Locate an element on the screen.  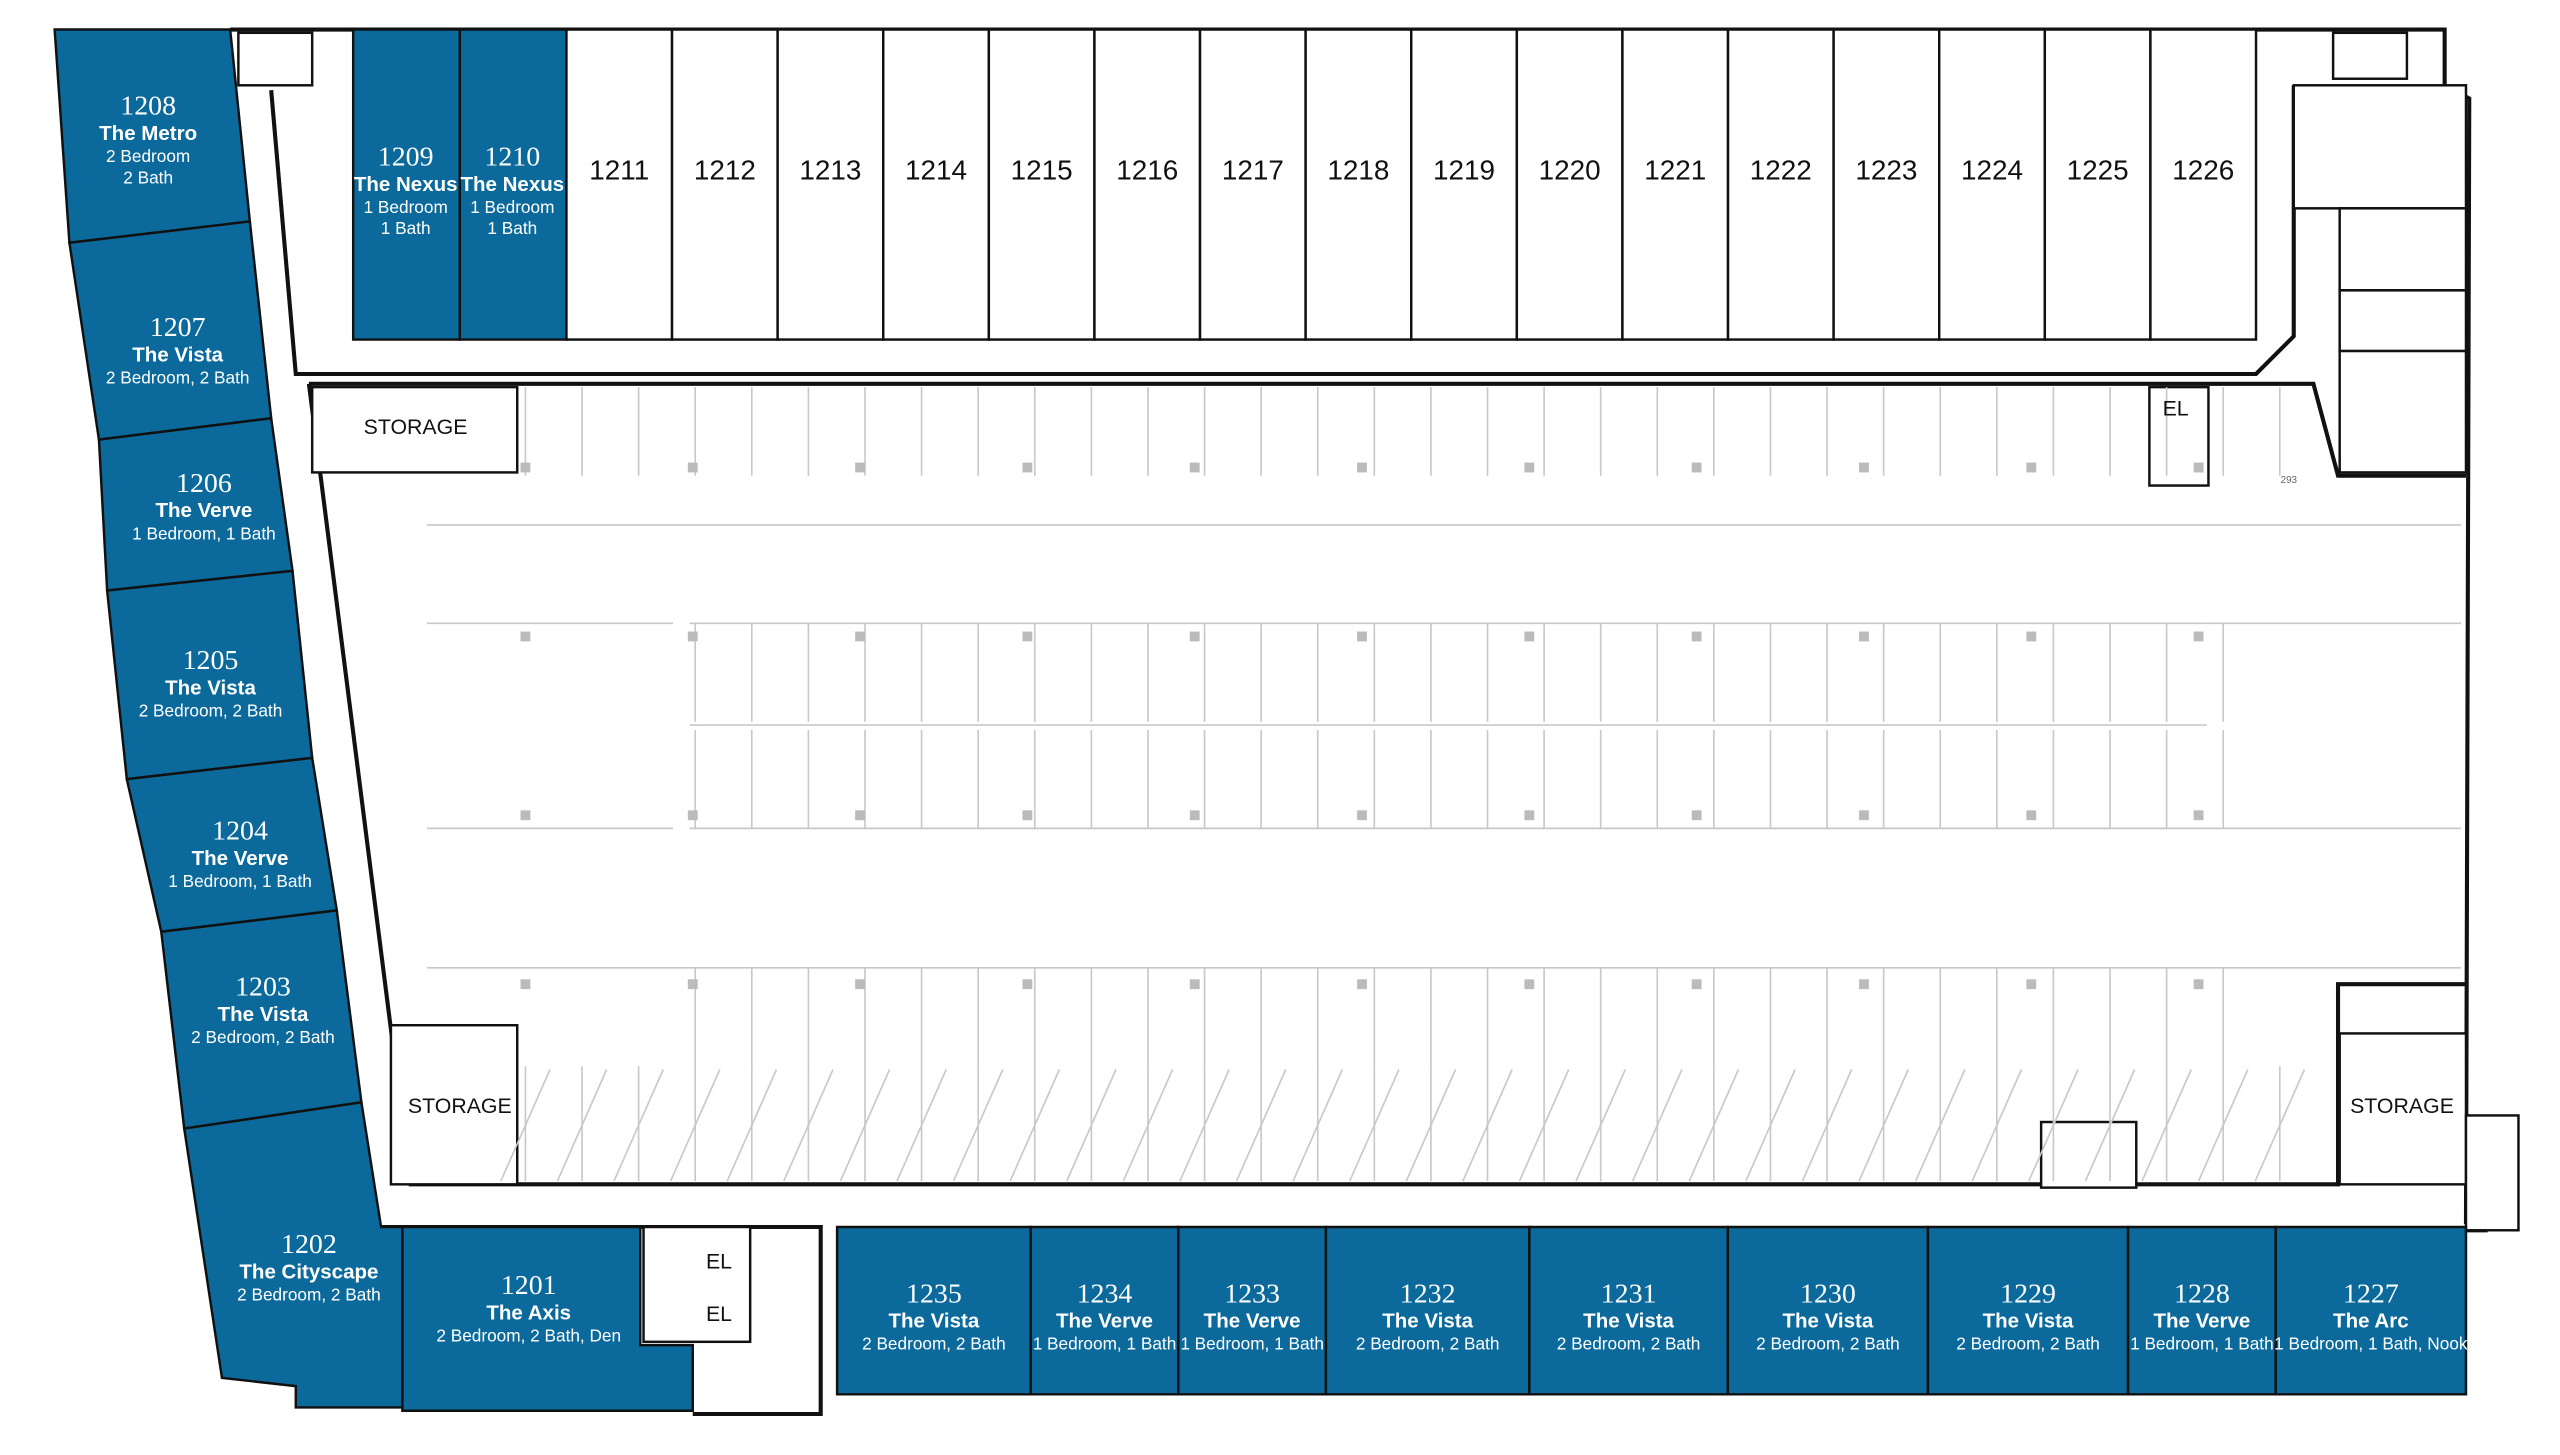
unit-number: 1222 is located at coordinates (1781, 170).